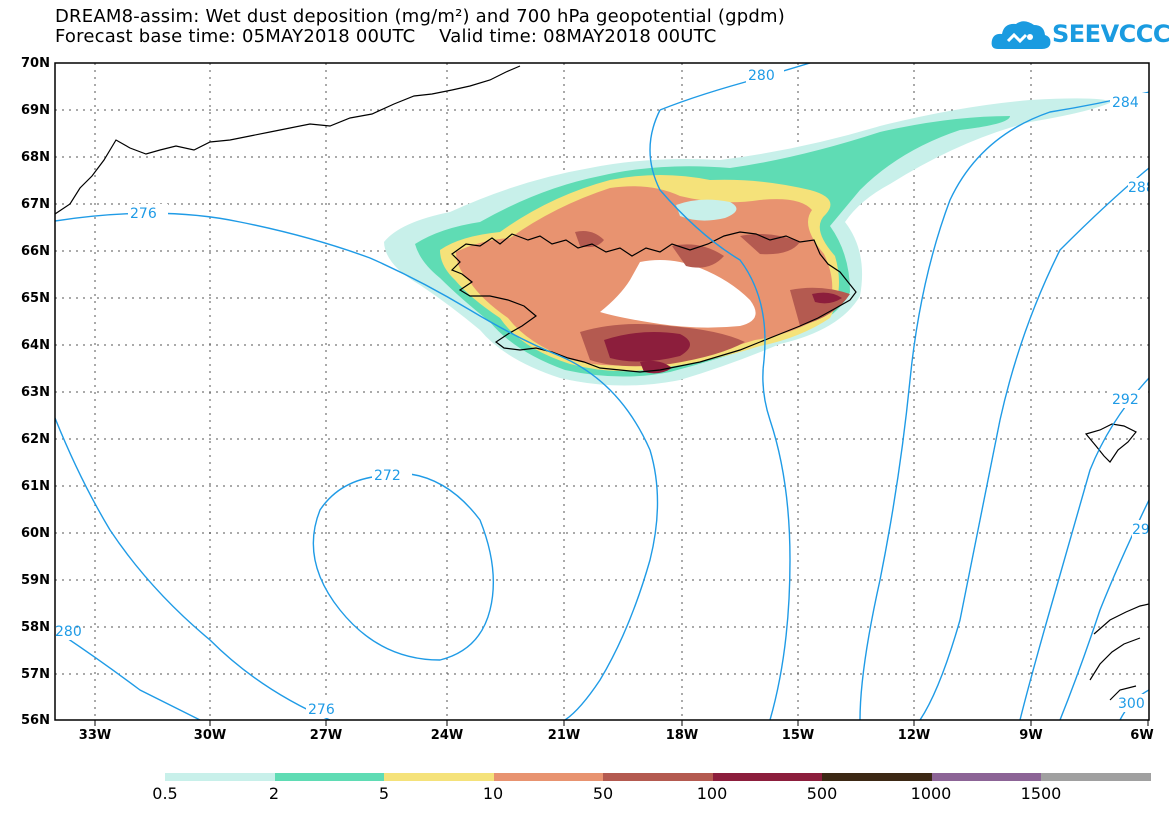 The height and width of the screenshot is (815, 1175). What do you see at coordinates (931, 793) in the screenshot?
I see `legend-label: 1000` at bounding box center [931, 793].